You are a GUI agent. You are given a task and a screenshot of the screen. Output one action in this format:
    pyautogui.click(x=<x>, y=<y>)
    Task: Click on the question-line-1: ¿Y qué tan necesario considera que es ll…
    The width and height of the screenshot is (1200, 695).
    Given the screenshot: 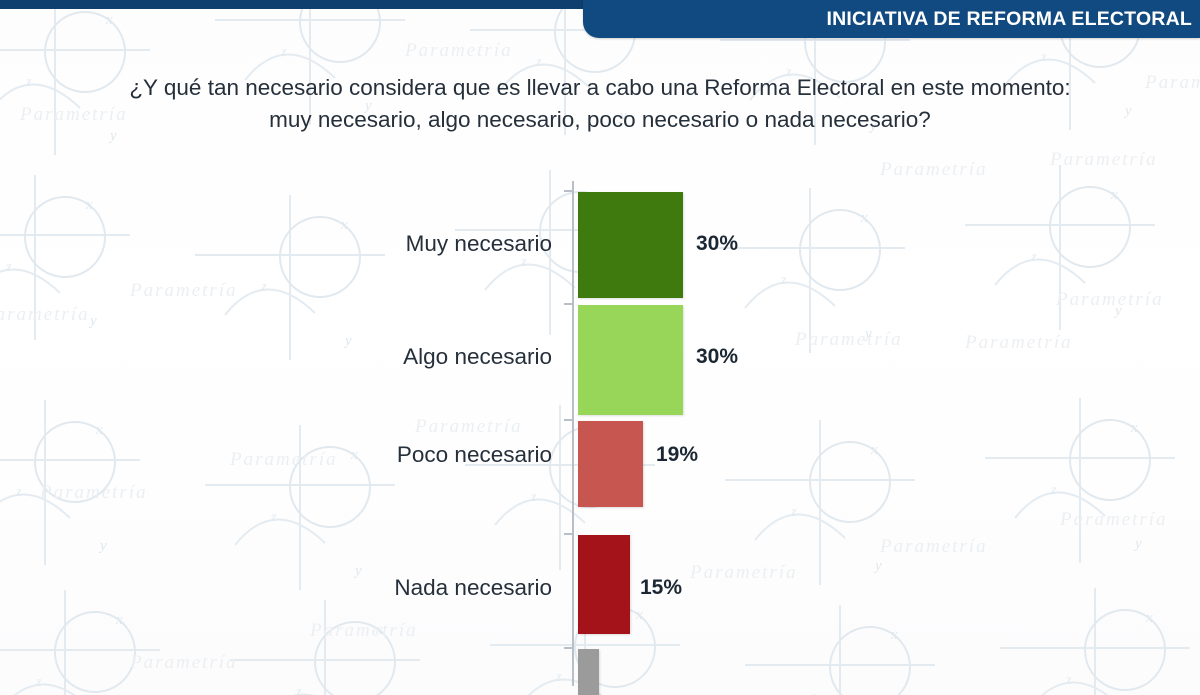 What is the action you would take?
    pyautogui.click(x=600, y=87)
    